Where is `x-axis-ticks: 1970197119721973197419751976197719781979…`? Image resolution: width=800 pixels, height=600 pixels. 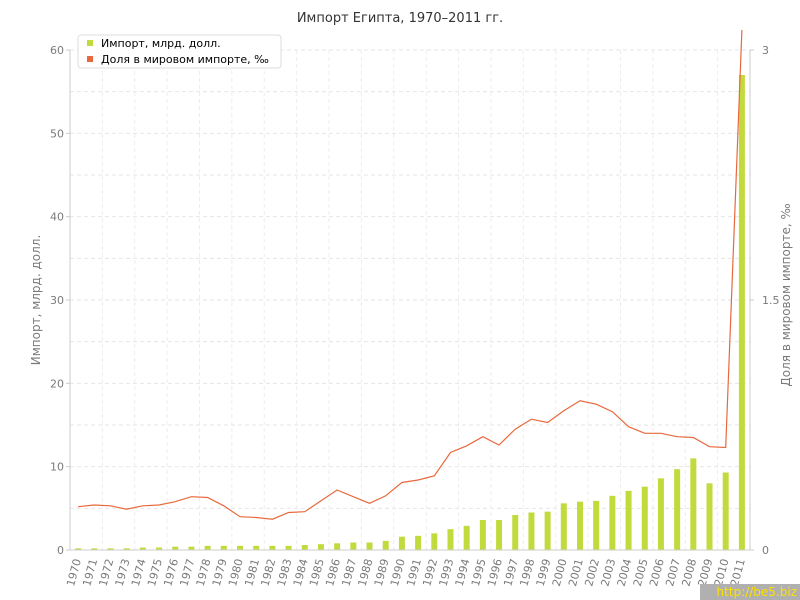
x-axis-ticks: 1970197119721973197419751976197719781979… is located at coordinates (406, 572).